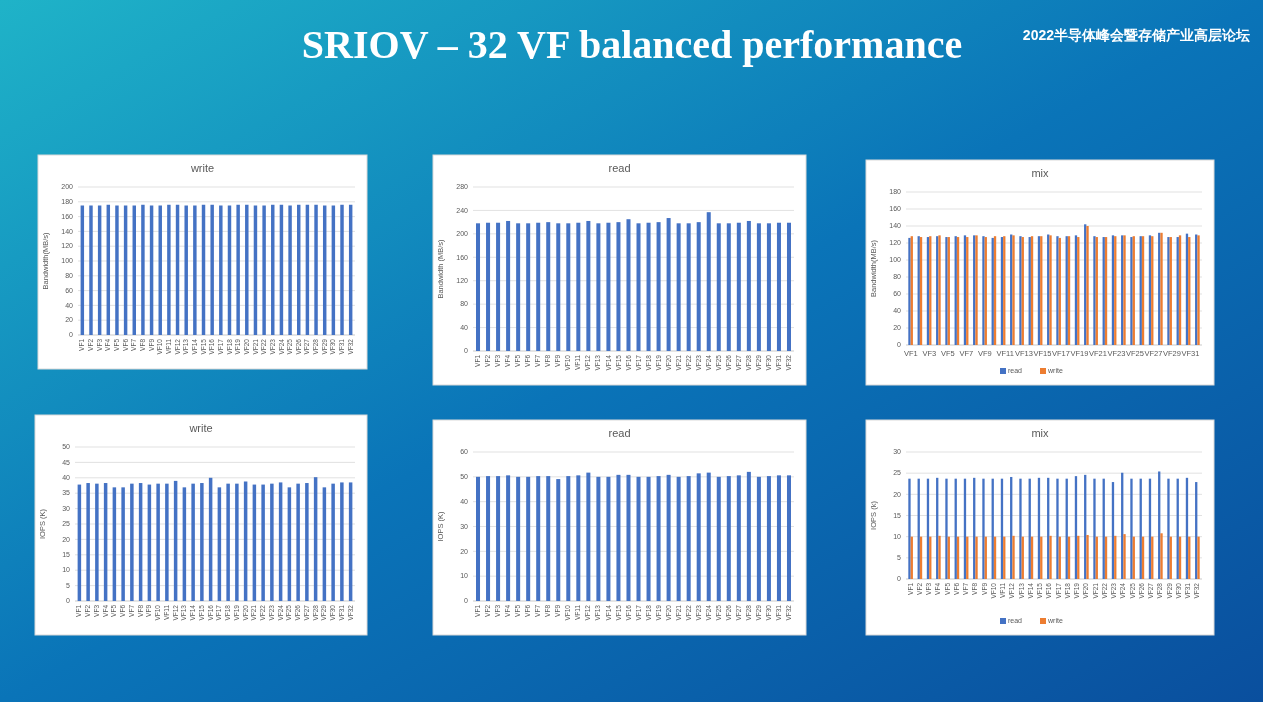 Image resolution: width=1263 pixels, height=702 pixels. What do you see at coordinates (1136, 35) in the screenshot?
I see `text: 2022半导体峰会暨存储产业高层论坛` at bounding box center [1136, 35].